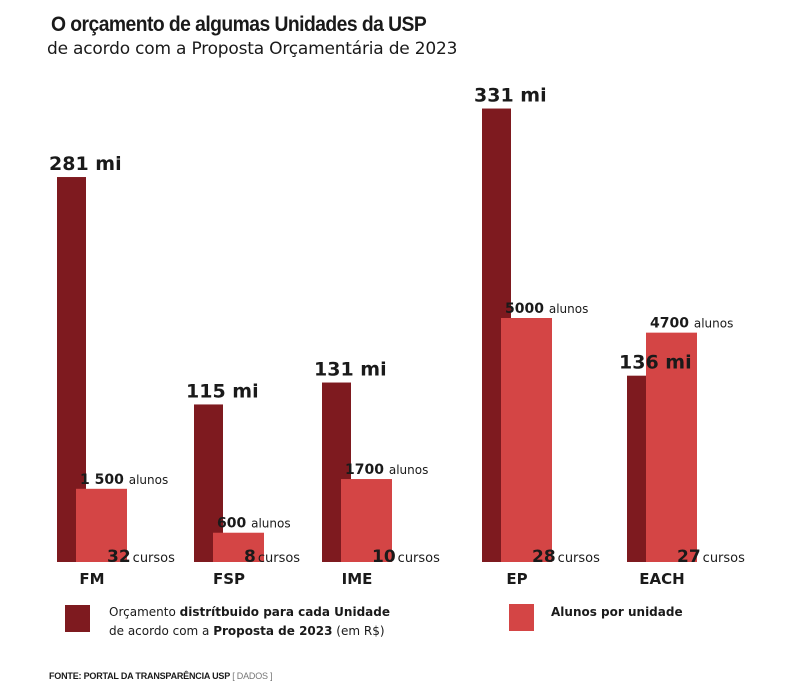  Describe the element at coordinates (77, 618) in the screenshot. I see `legend-swatch-budget` at that location.